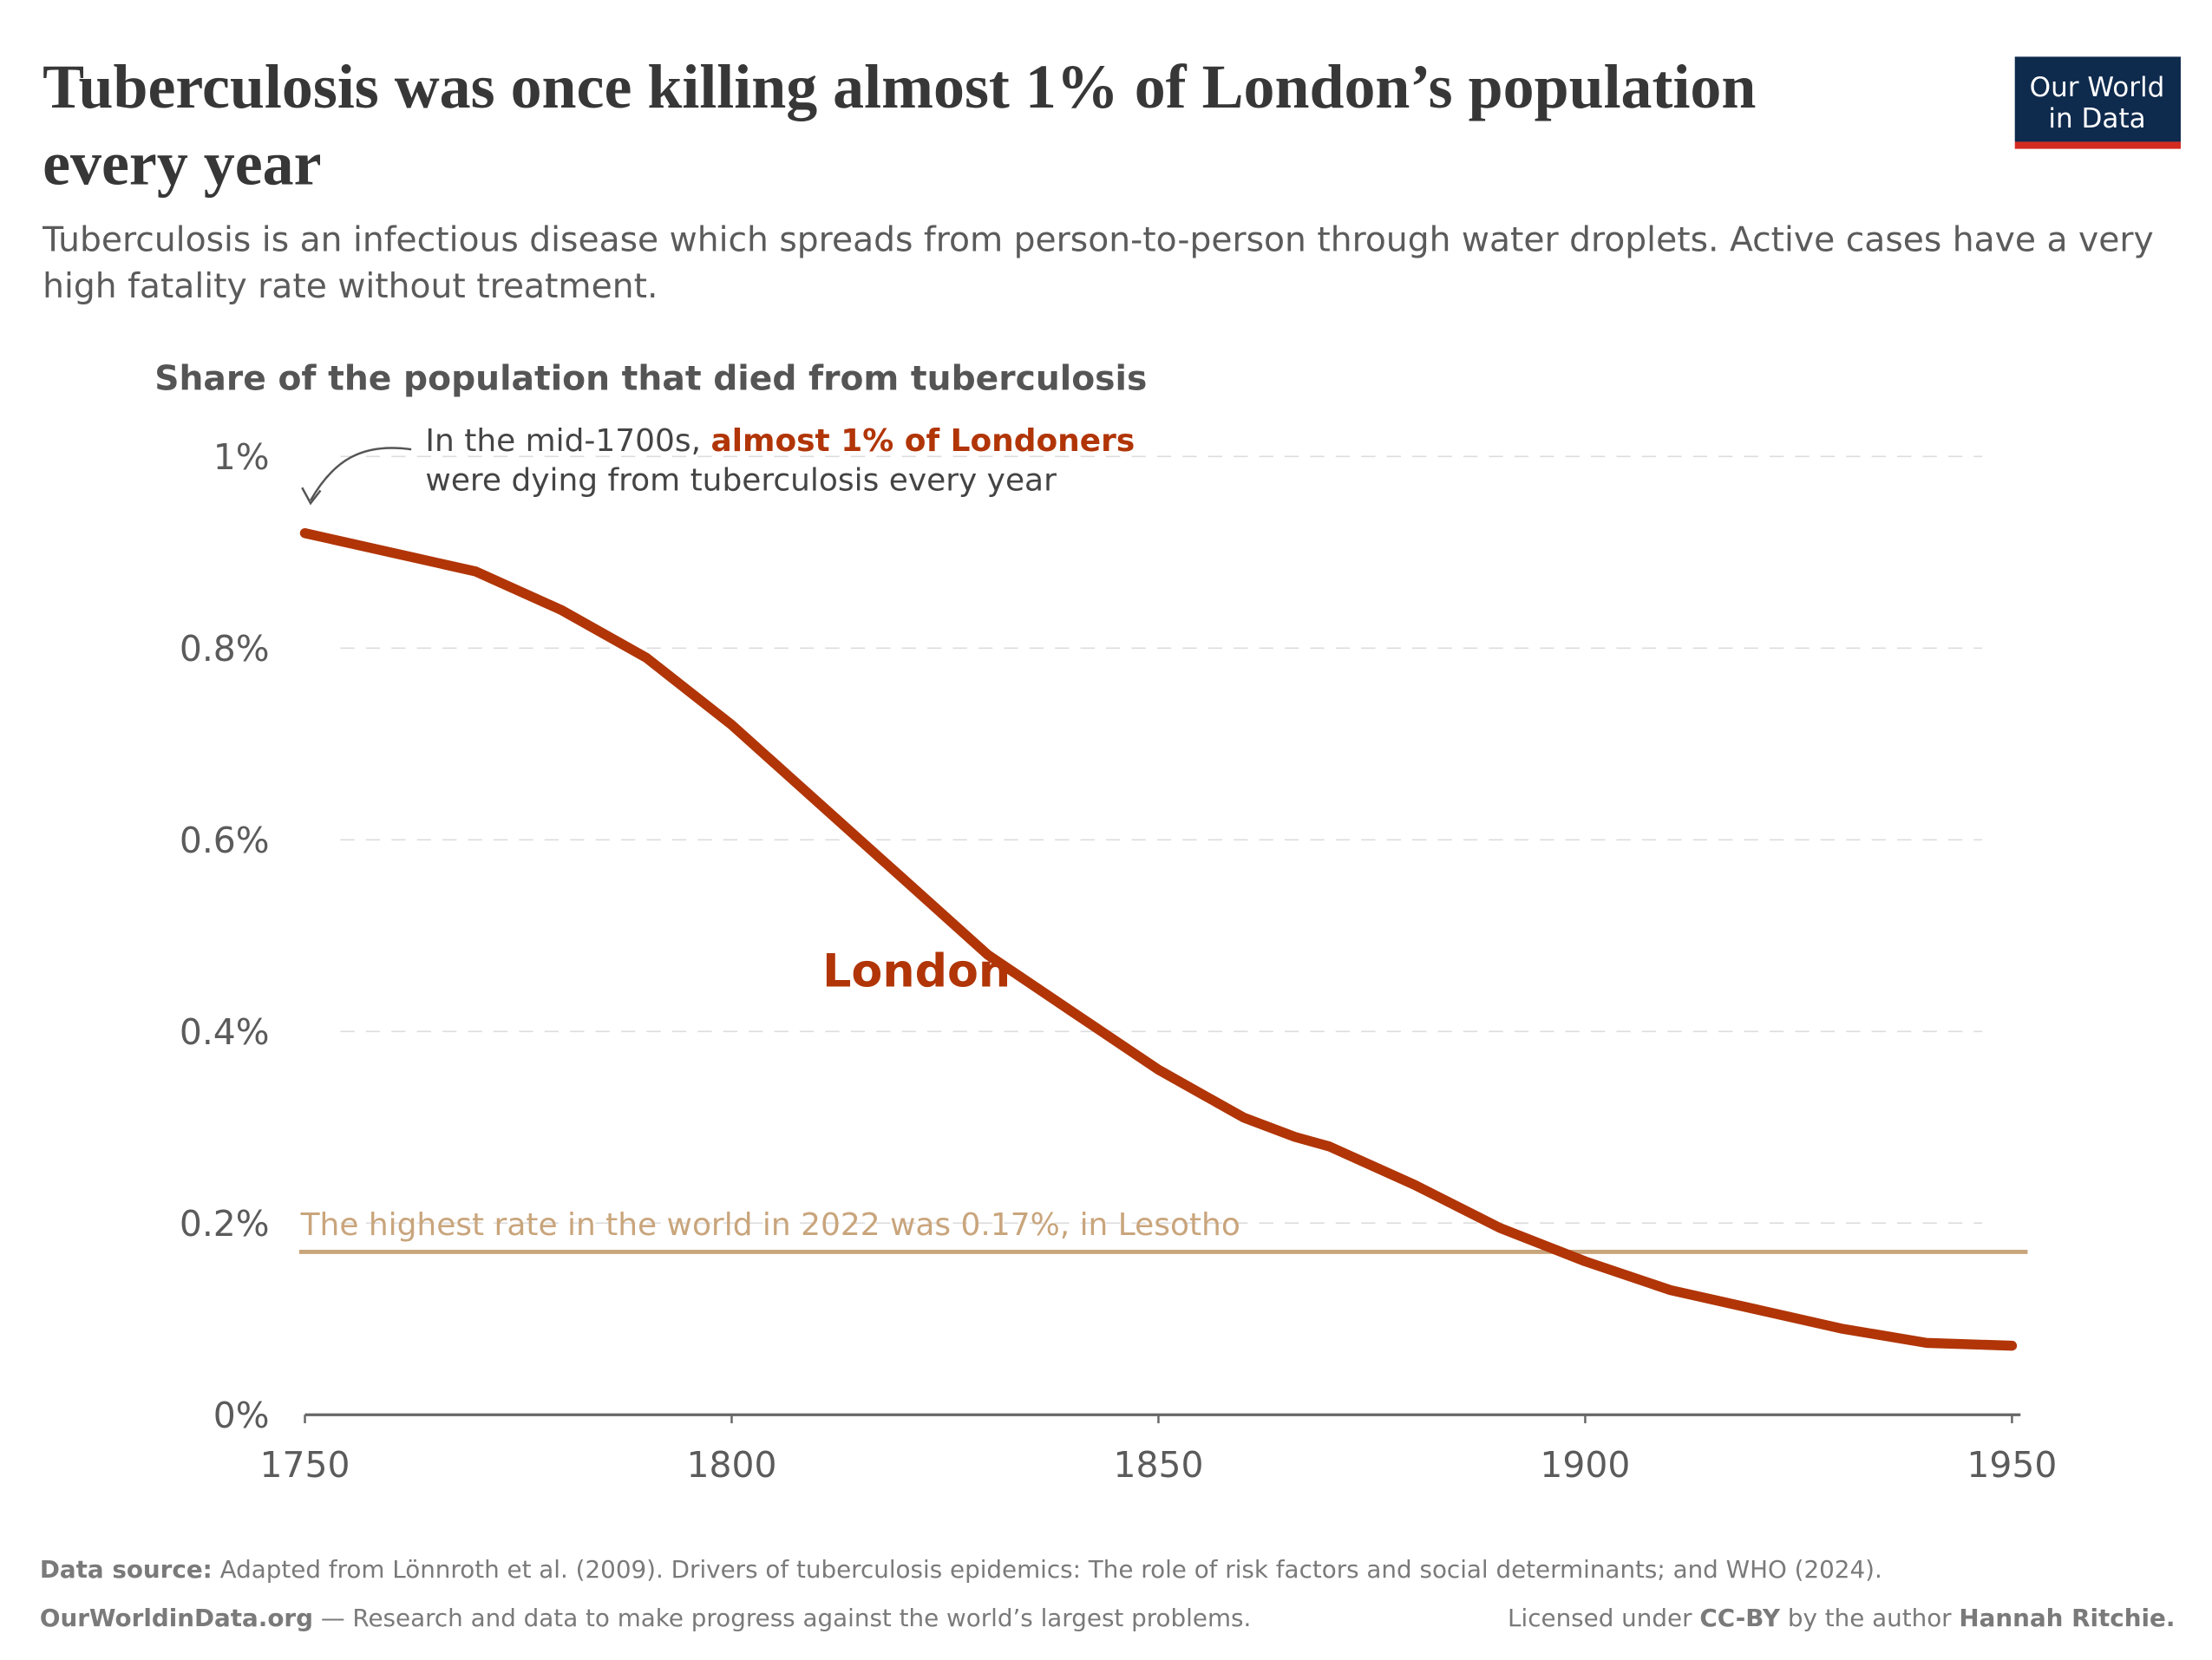 The height and width of the screenshot is (1660, 2212). Describe the element at coordinates (922, 441) in the screenshot. I see `annotation-highlight: almost 1% of Londoners` at that location.